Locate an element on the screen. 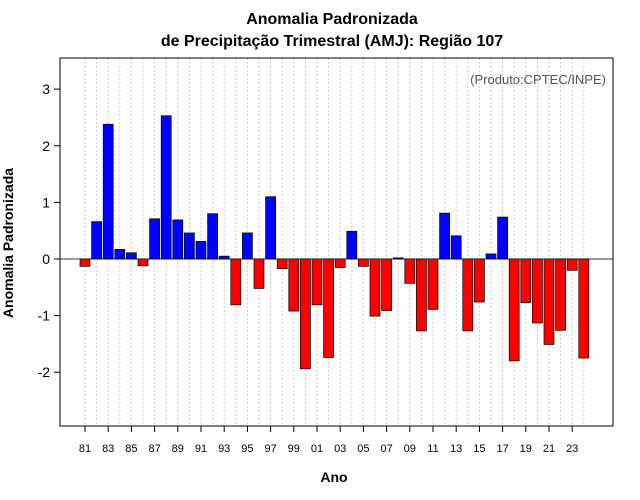 Image resolution: width=640 pixels, height=500 pixels. x-tick-label: 85 is located at coordinates (131, 449).